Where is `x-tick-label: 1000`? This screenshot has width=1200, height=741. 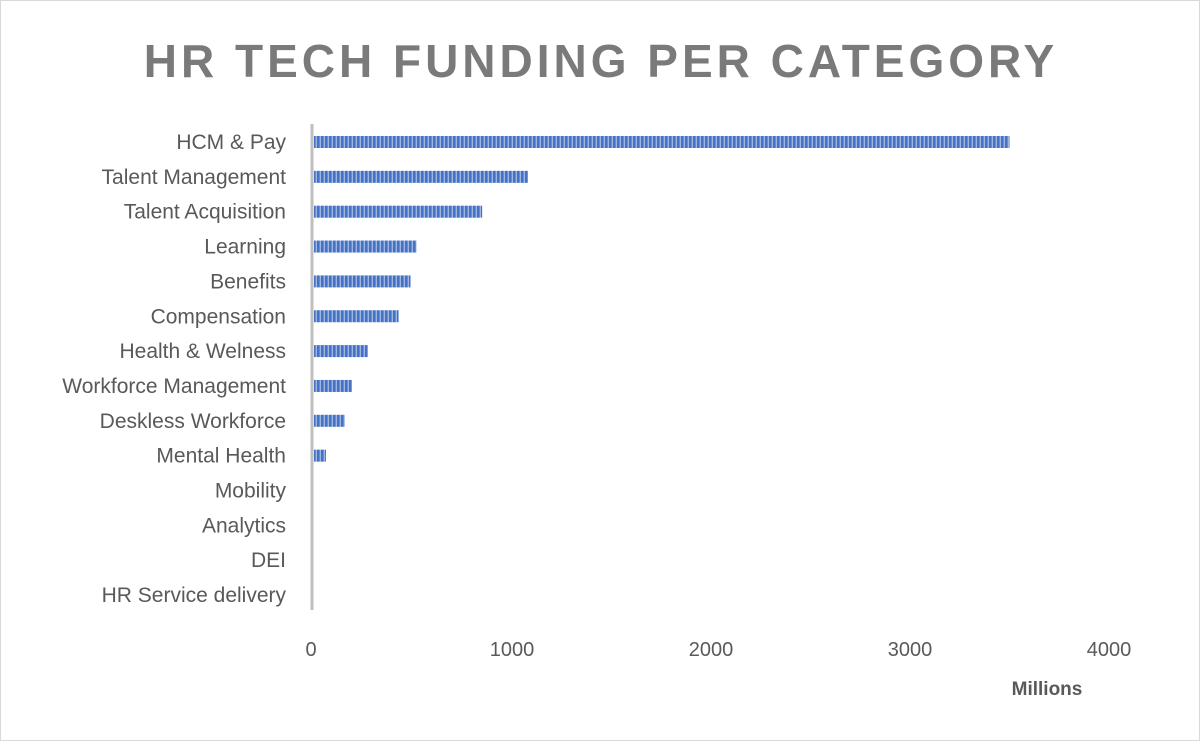 x-tick-label: 1000 is located at coordinates (512, 650).